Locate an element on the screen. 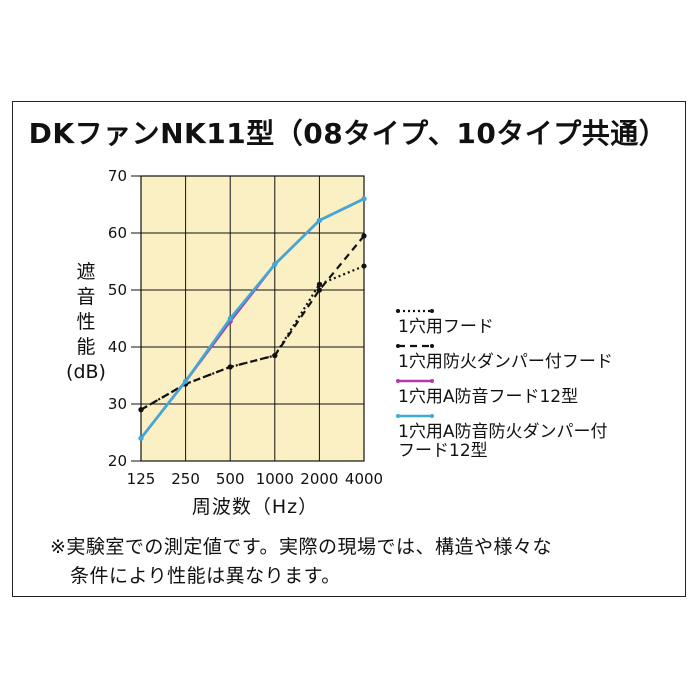 This screenshot has width=700, height=700. y-axis-label-line: 音 is located at coordinates (86, 297).